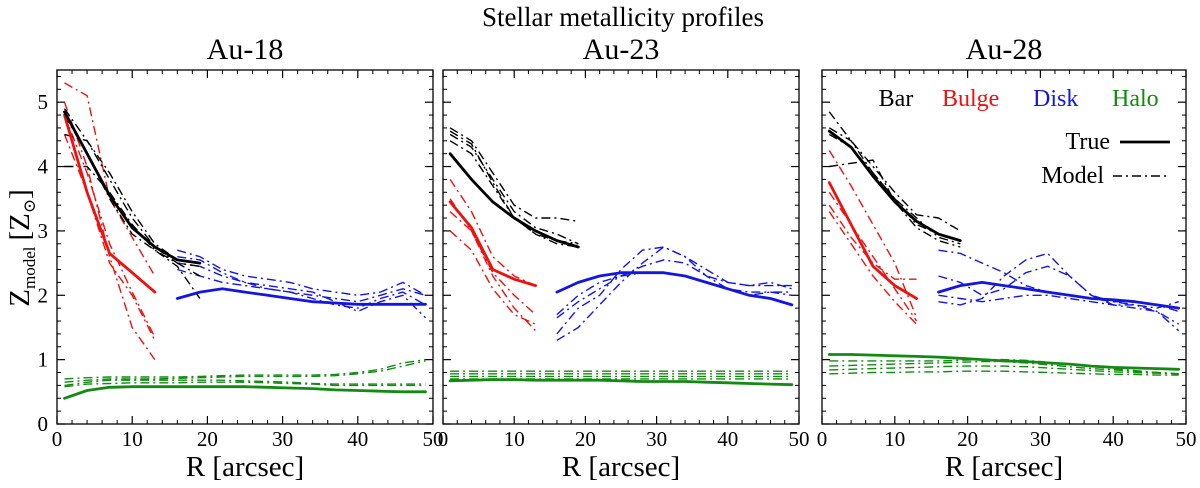 This screenshot has width=1200, height=488. What do you see at coordinates (1055, 99) in the screenshot?
I see `legend-disk: Disk` at bounding box center [1055, 99].